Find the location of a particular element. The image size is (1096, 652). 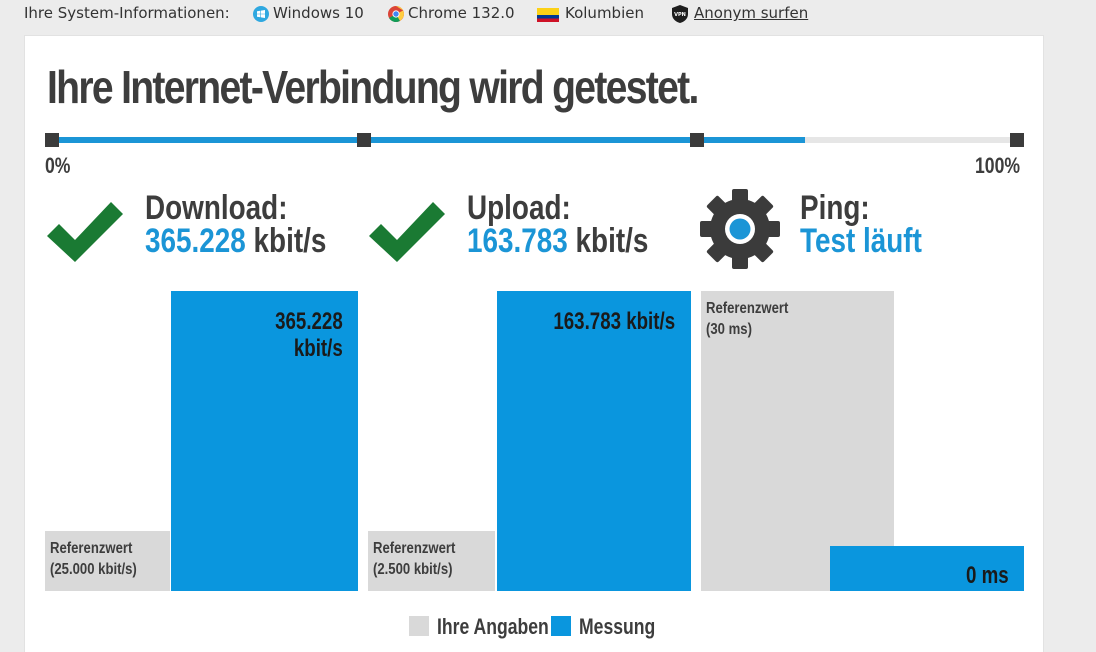

ping-measured-bar is located at coordinates (927, 568).